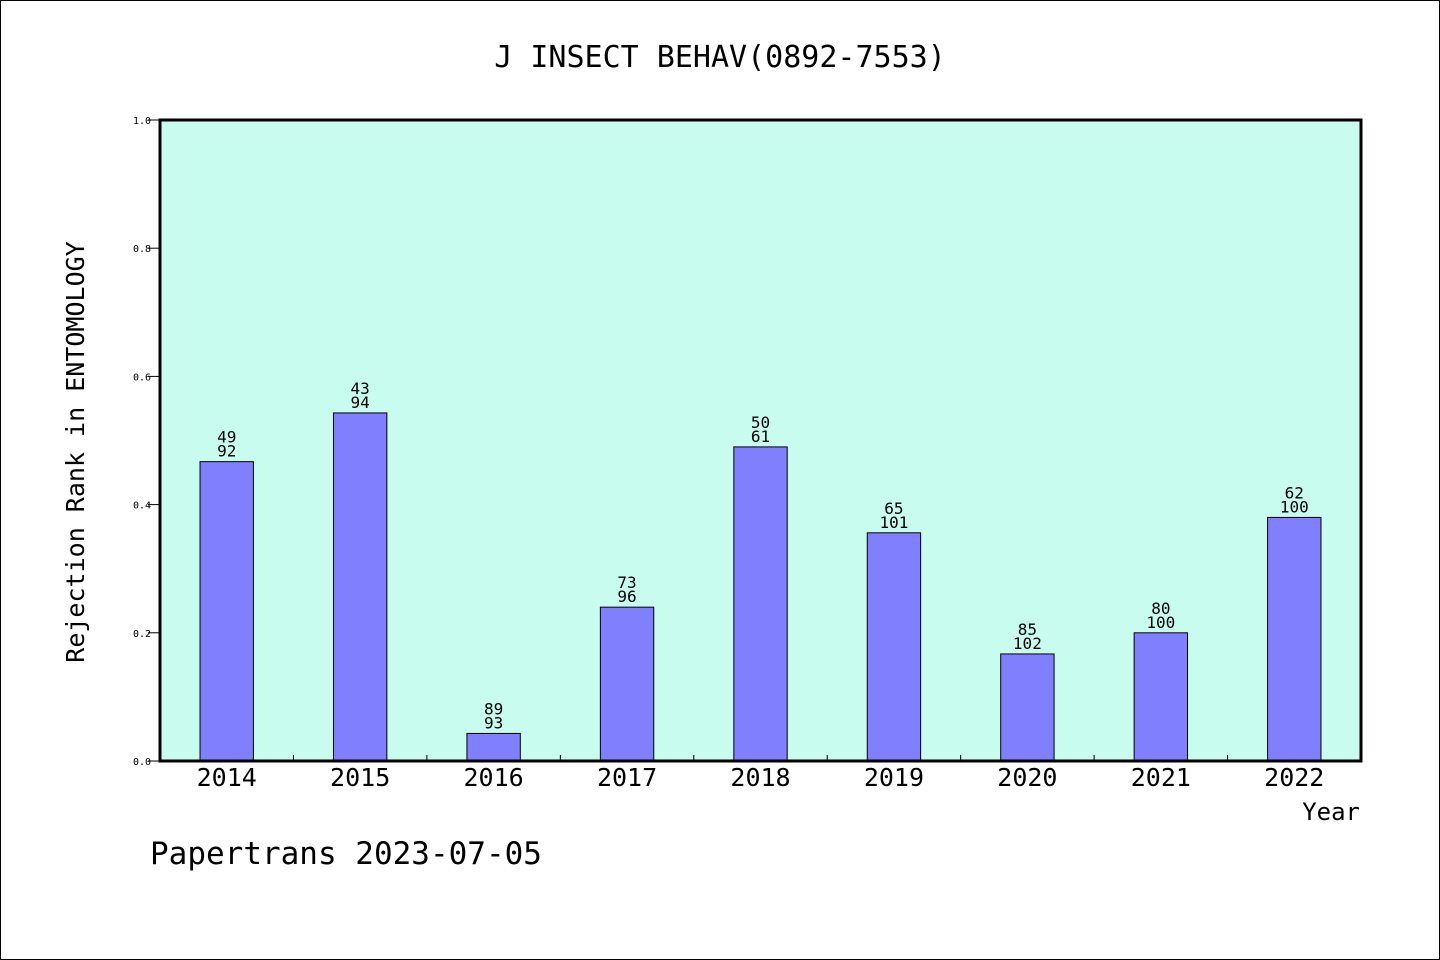 The image size is (1440, 960). What do you see at coordinates (893, 508) in the screenshot?
I see `data-label-top: 65` at bounding box center [893, 508].